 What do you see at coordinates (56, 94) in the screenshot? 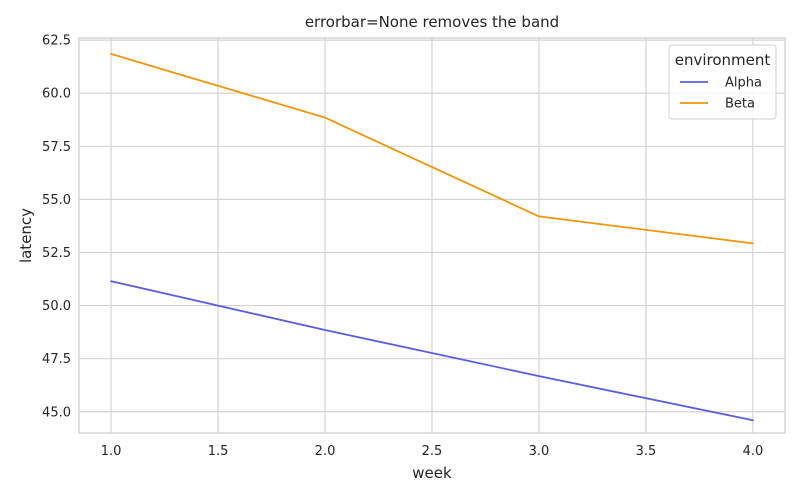
I see `y-tick-label: 60.0` at bounding box center [56, 94].